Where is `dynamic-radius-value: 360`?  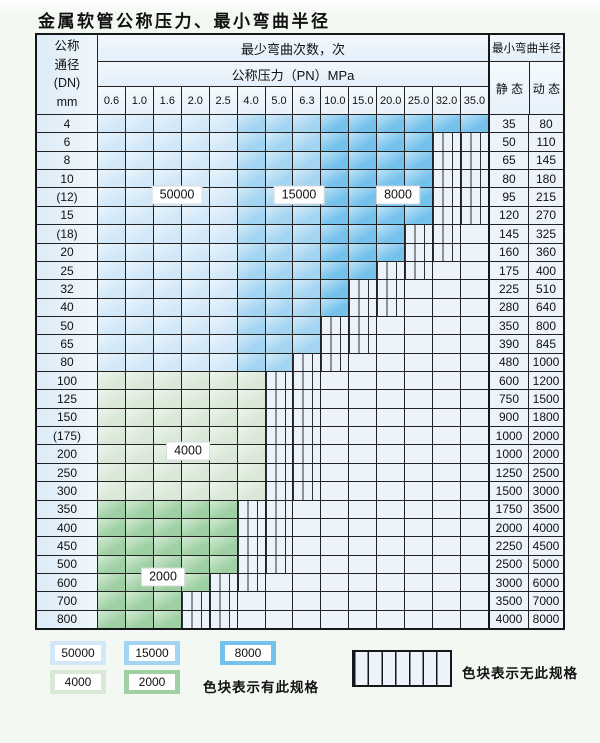
dynamic-radius-value: 360 is located at coordinates (545, 252).